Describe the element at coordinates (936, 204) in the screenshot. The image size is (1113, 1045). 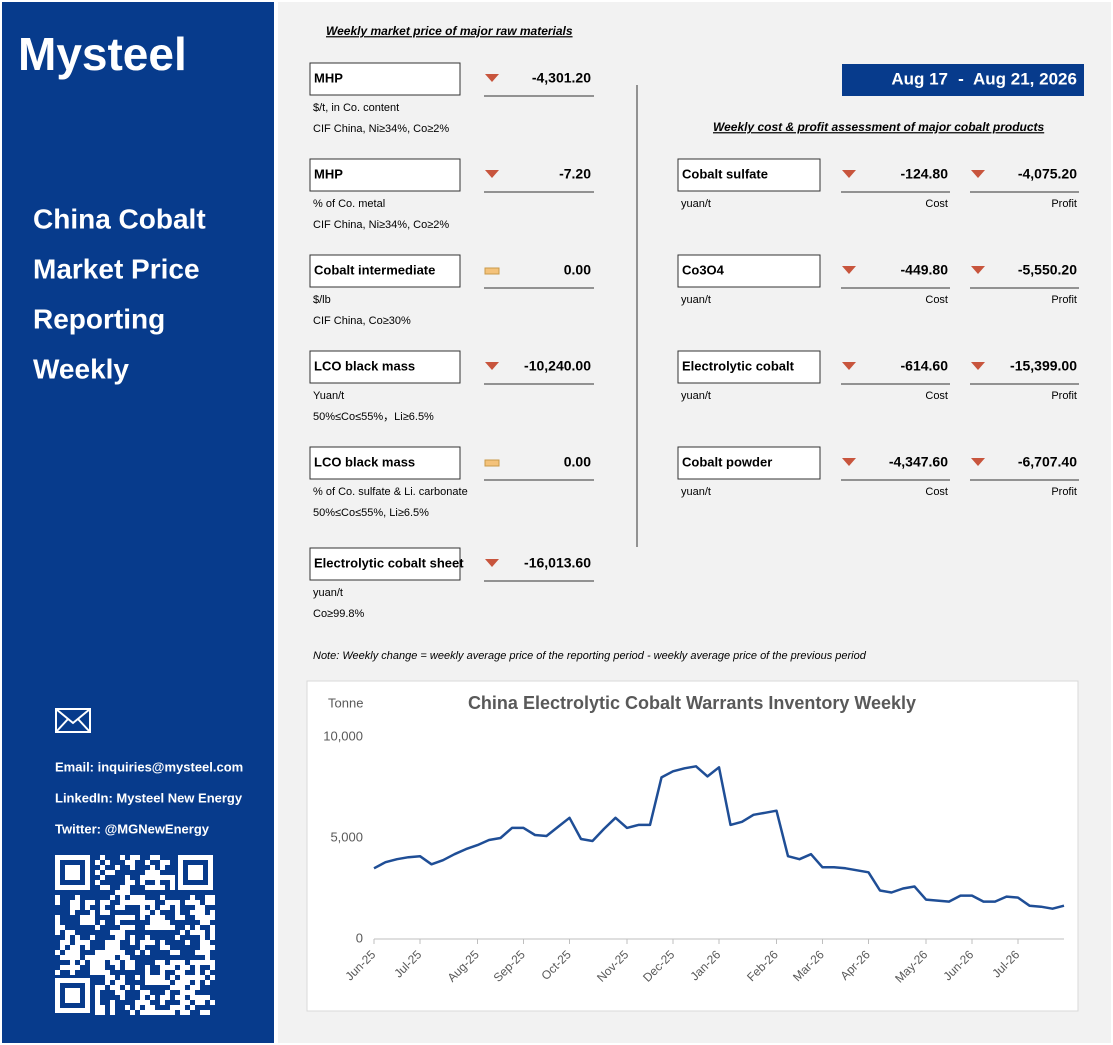
I see `cost-label: Cost` at that location.